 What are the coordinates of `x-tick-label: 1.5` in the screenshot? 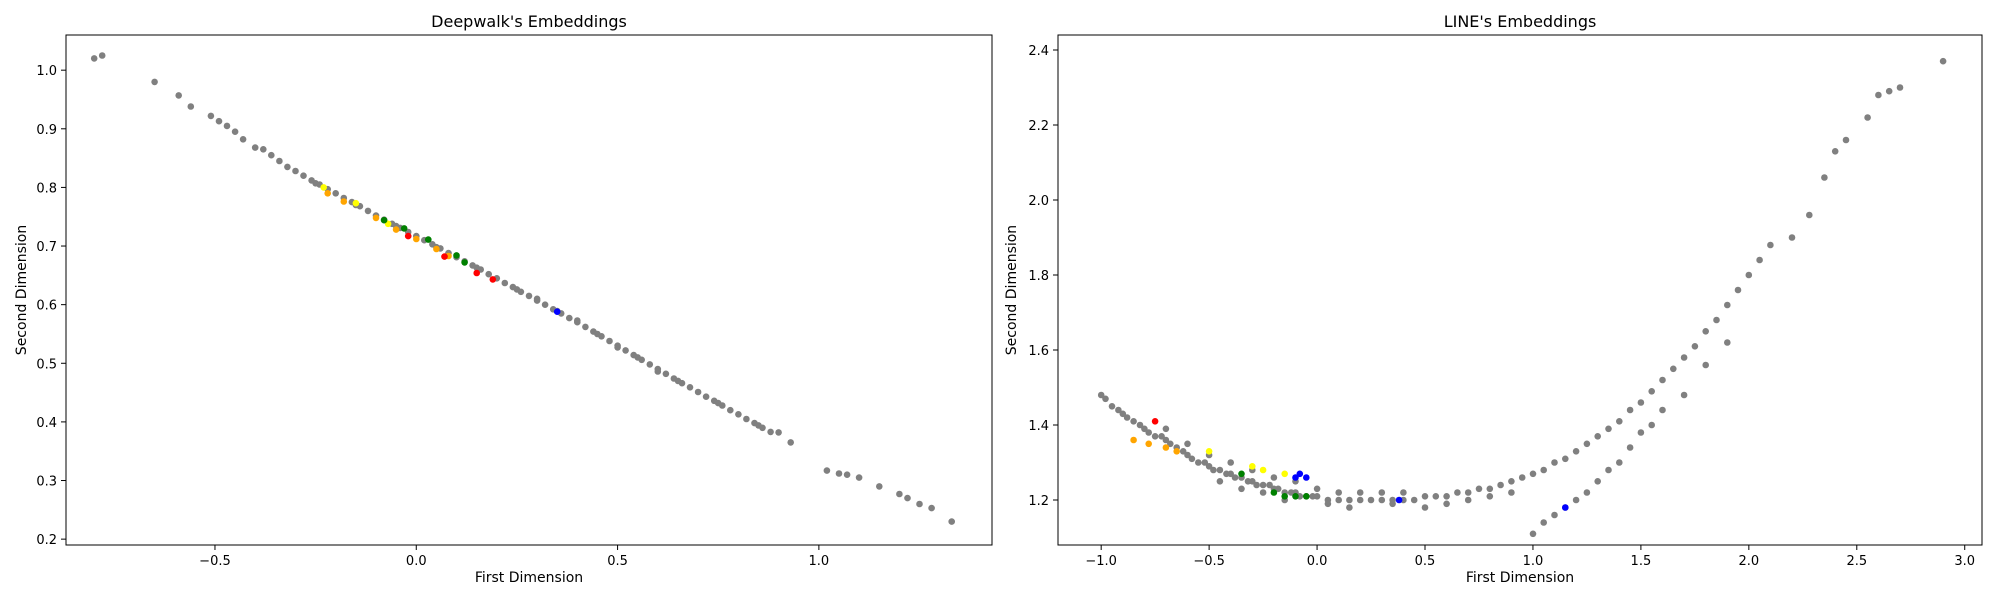 It's located at (1641, 561).